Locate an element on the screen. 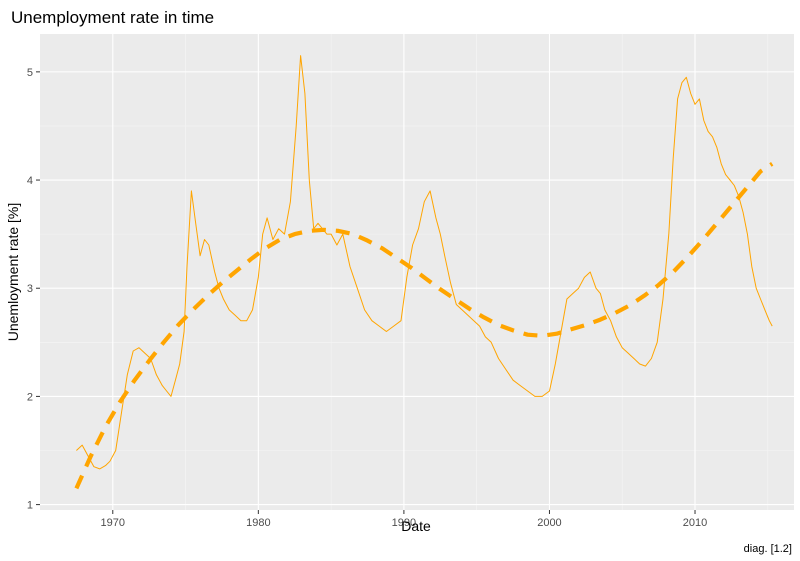 The image size is (800, 561). y-tick-label: 4 is located at coordinates (30, 181).